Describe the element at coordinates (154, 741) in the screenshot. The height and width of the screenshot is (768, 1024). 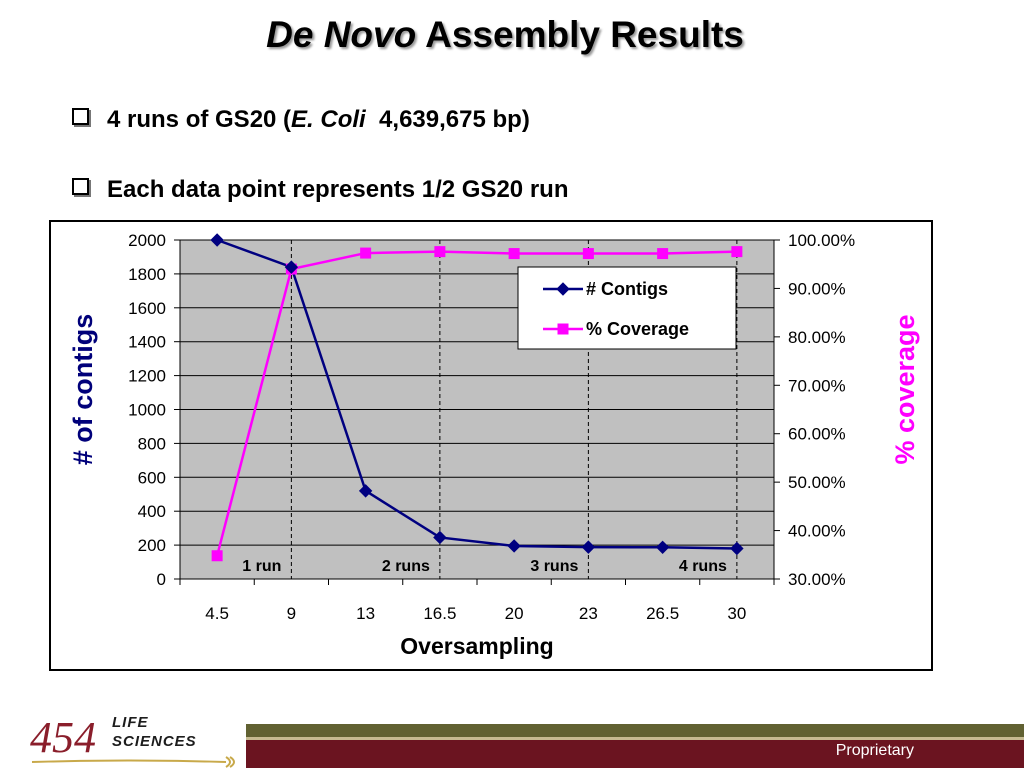
I see `logo-word-sciences: SCIENCES` at that location.